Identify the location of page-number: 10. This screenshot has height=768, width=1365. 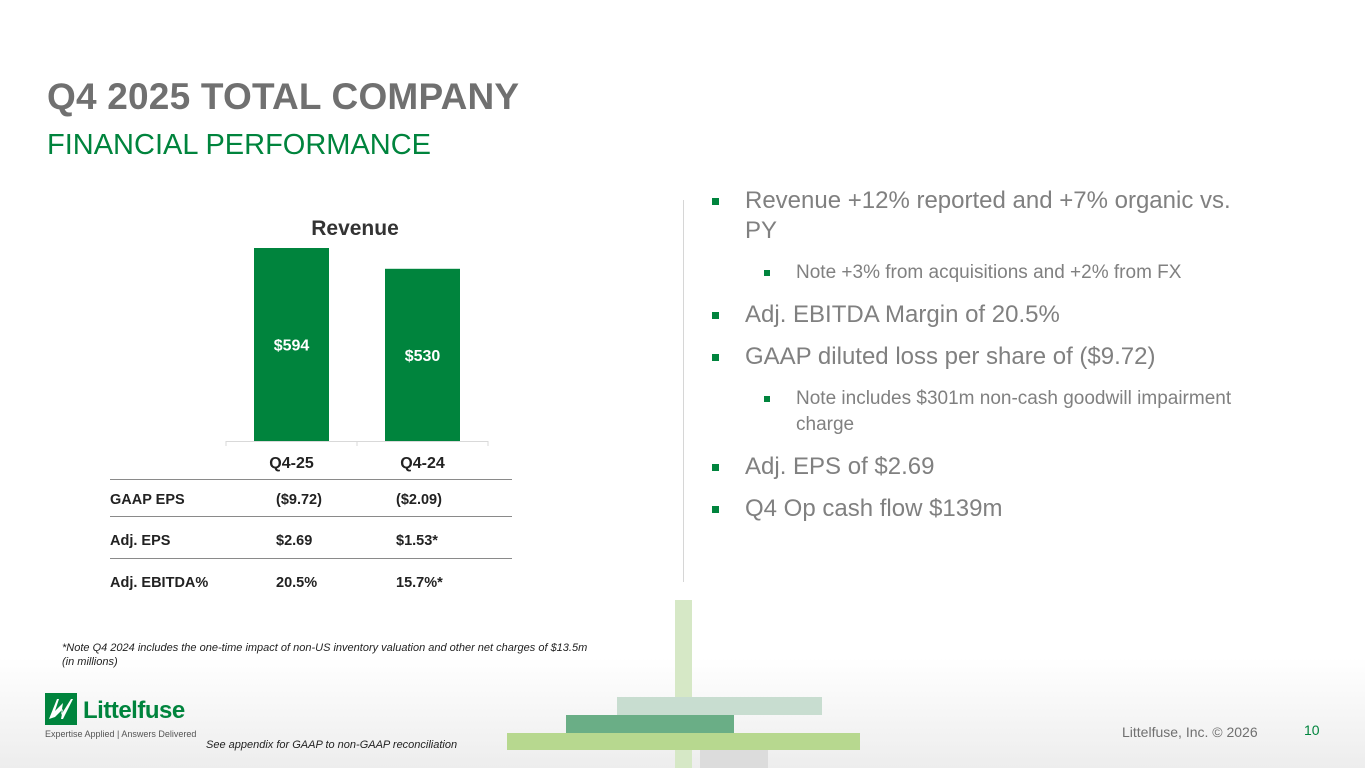
(1312, 730).